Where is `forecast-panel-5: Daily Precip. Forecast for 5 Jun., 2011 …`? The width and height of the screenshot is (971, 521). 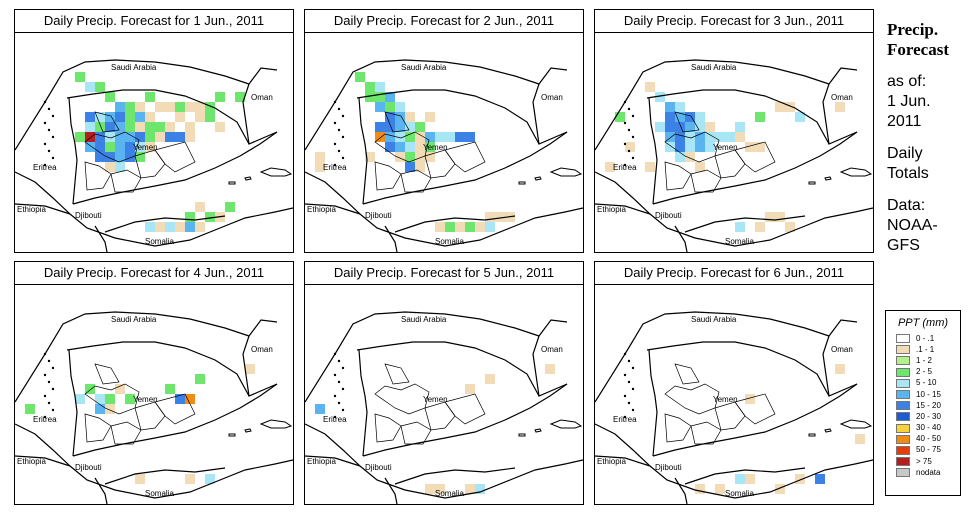 forecast-panel-5: Daily Precip. Forecast for 5 Jun., 2011 … is located at coordinates (444, 383).